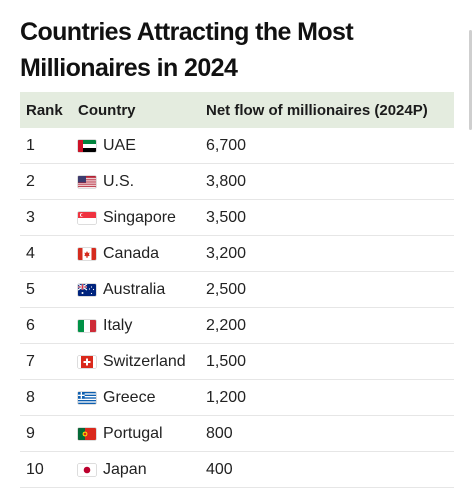 This screenshot has width=474, height=488. I want to click on canada-flag-icon, so click(87, 253).